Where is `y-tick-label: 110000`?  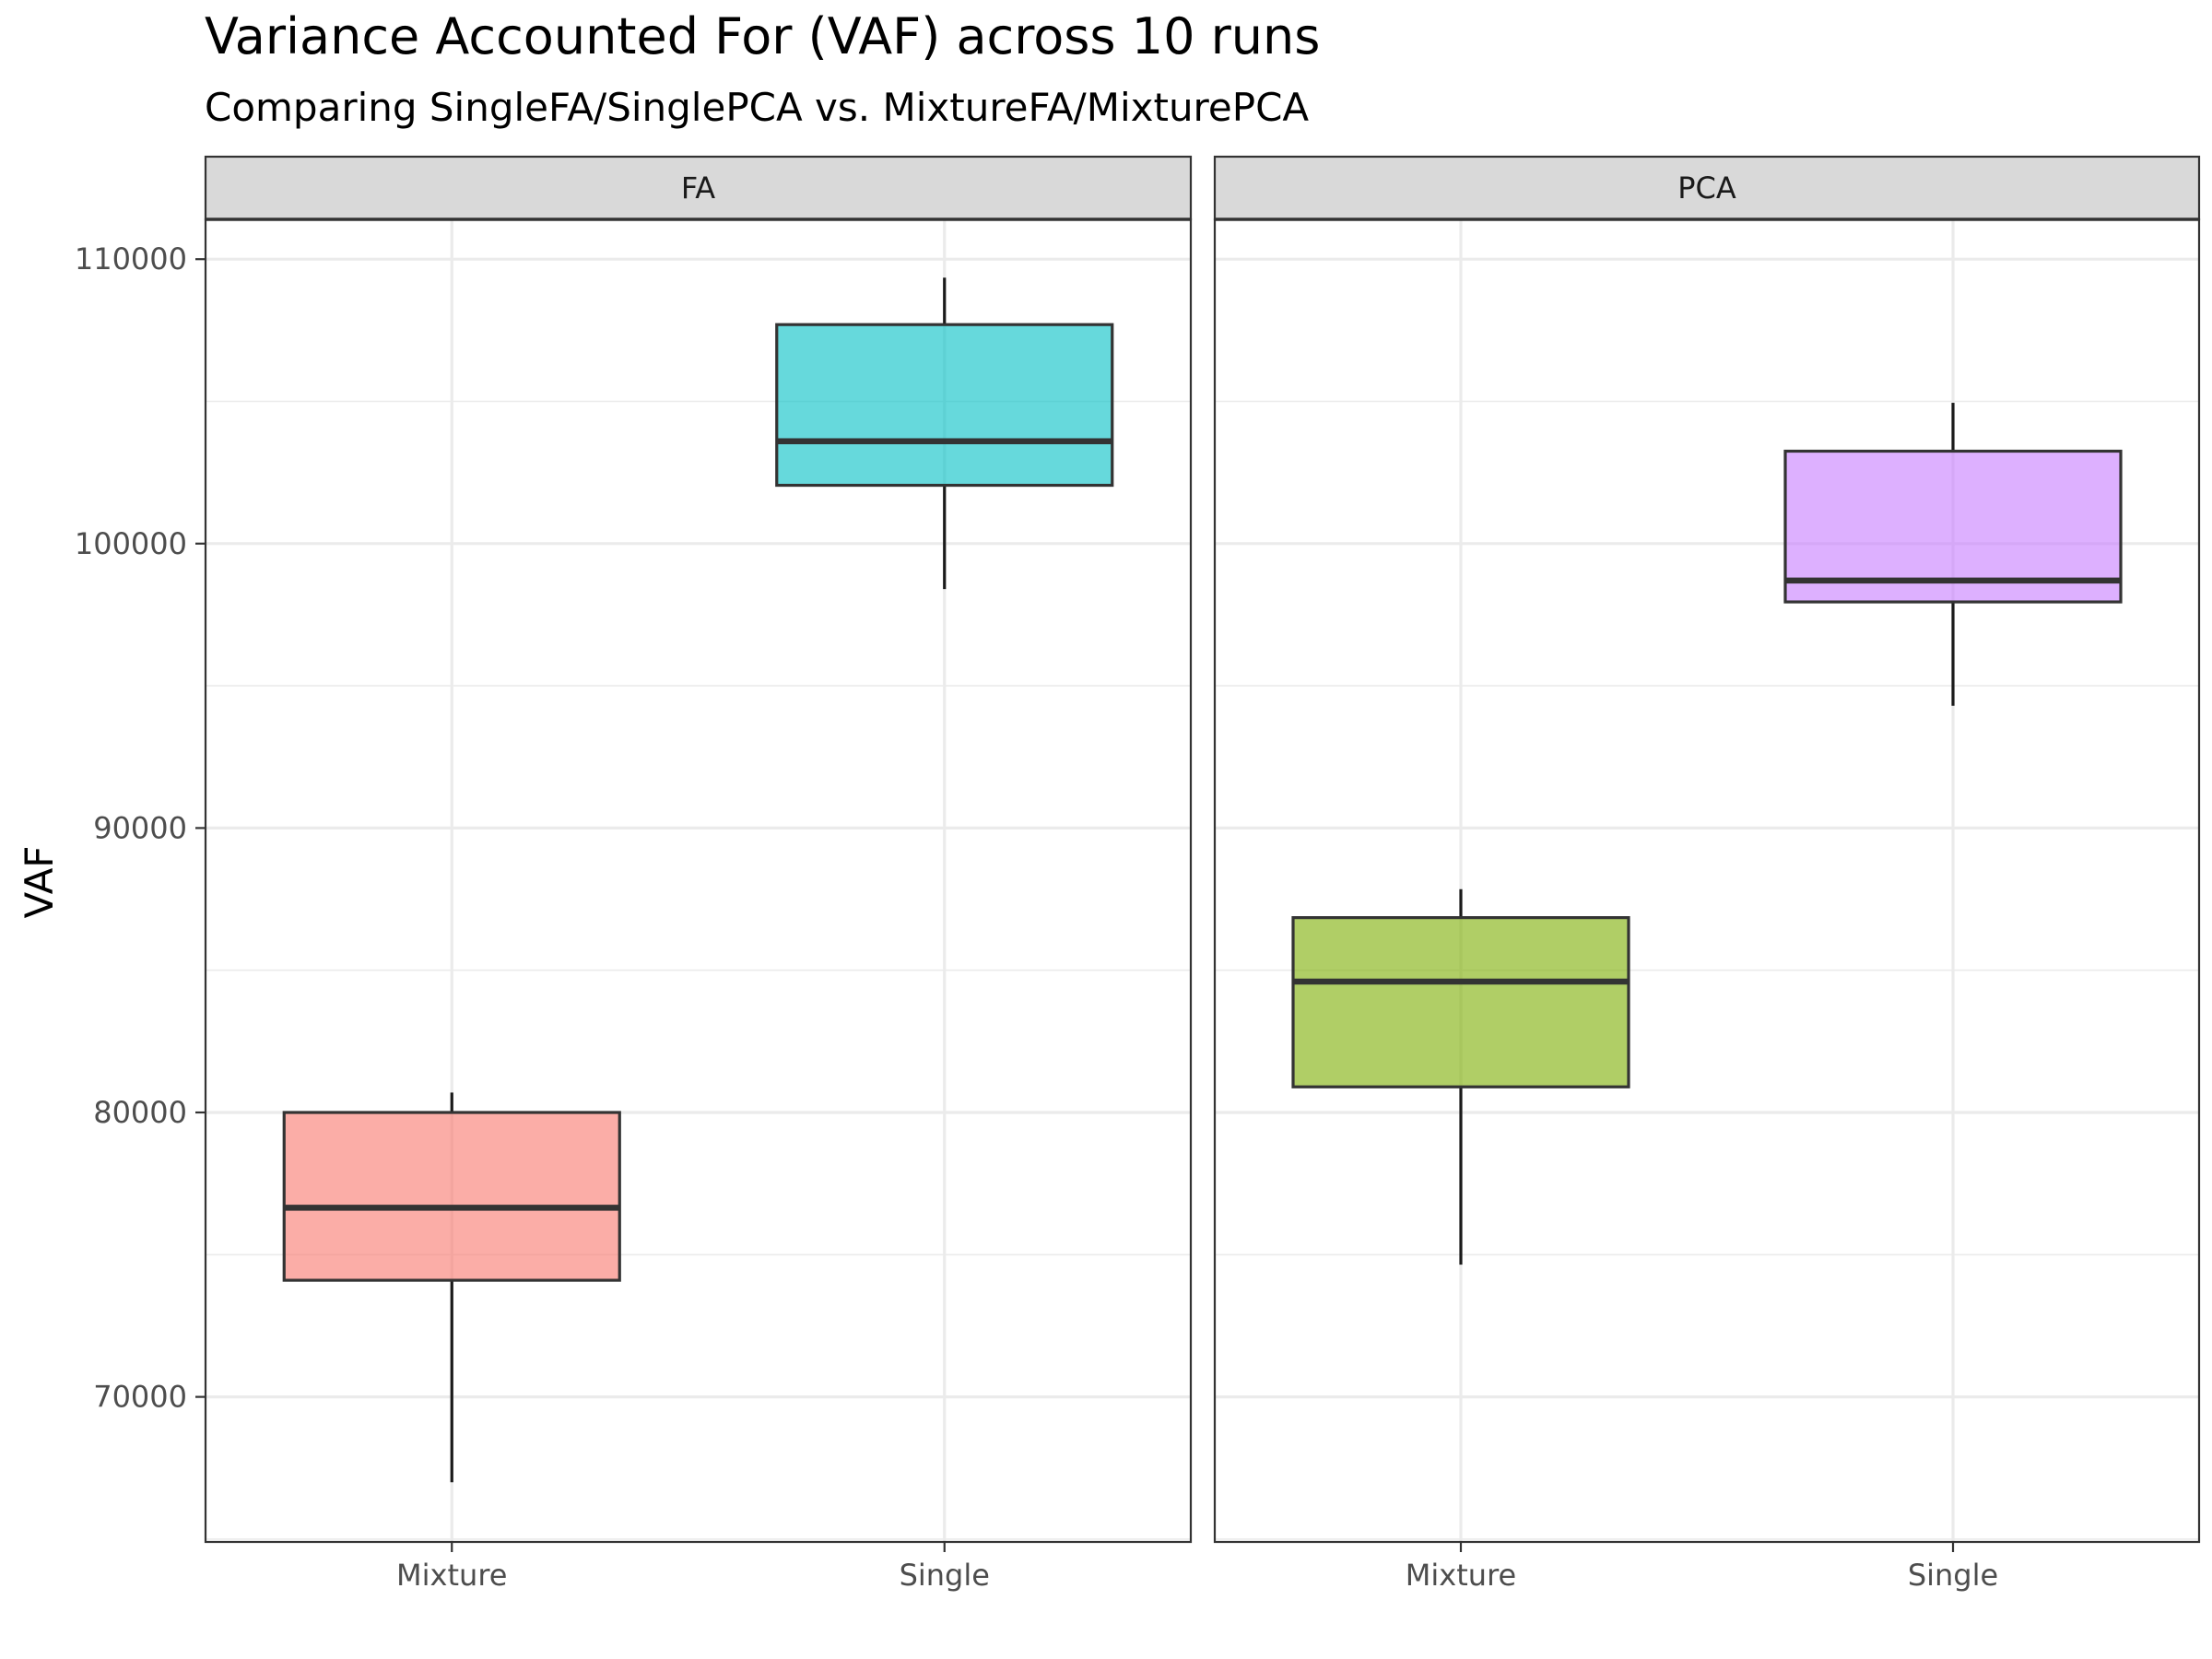 y-tick-label: 110000 is located at coordinates (131, 258).